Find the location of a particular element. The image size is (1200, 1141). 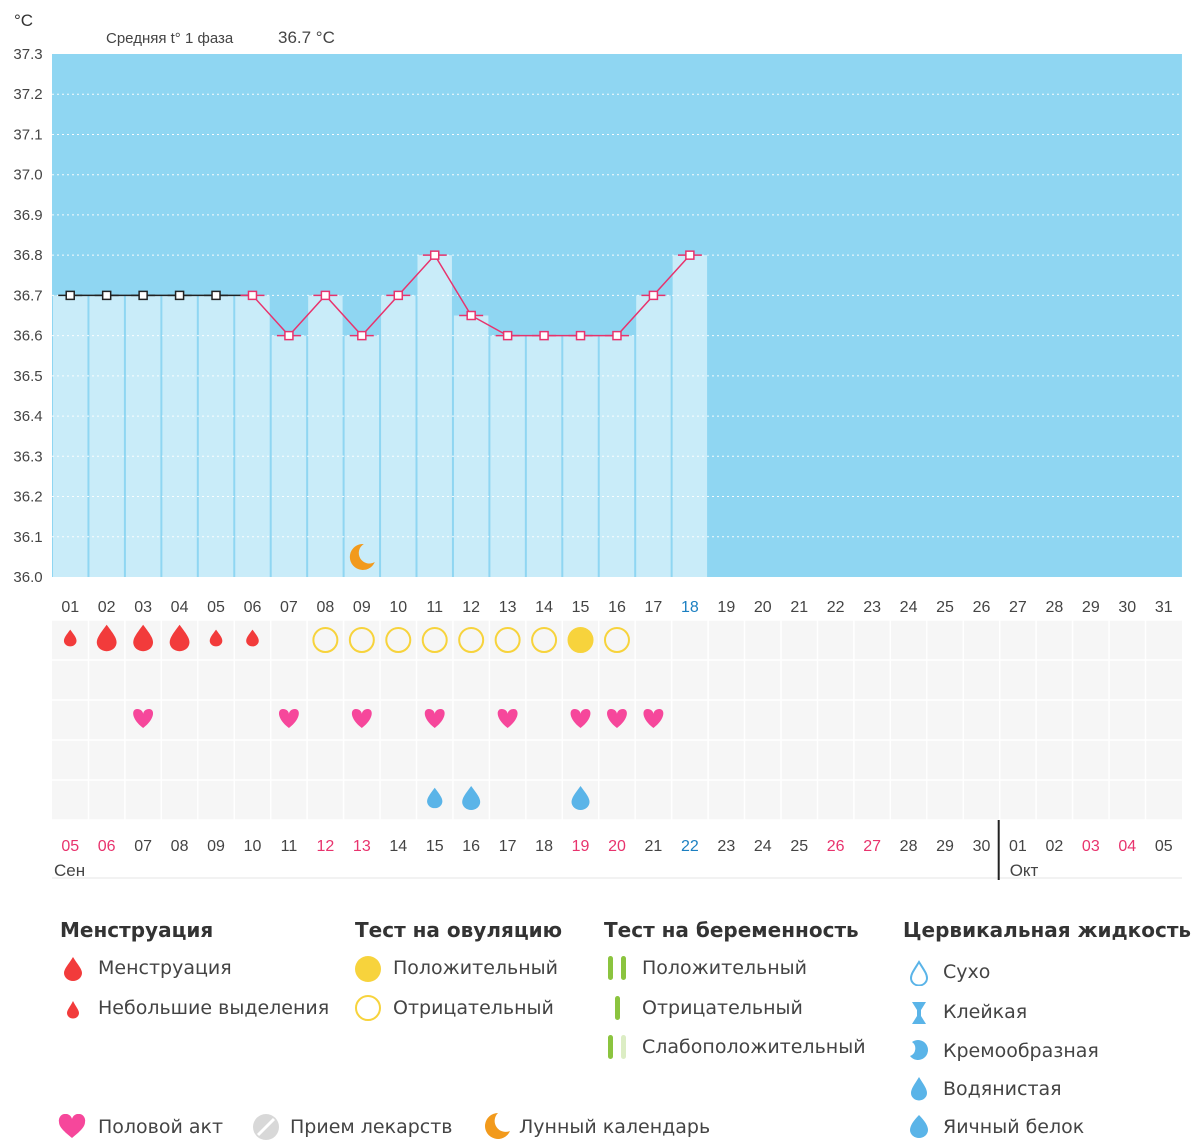

calendar-date-label: 05 is located at coordinates (1164, 846).